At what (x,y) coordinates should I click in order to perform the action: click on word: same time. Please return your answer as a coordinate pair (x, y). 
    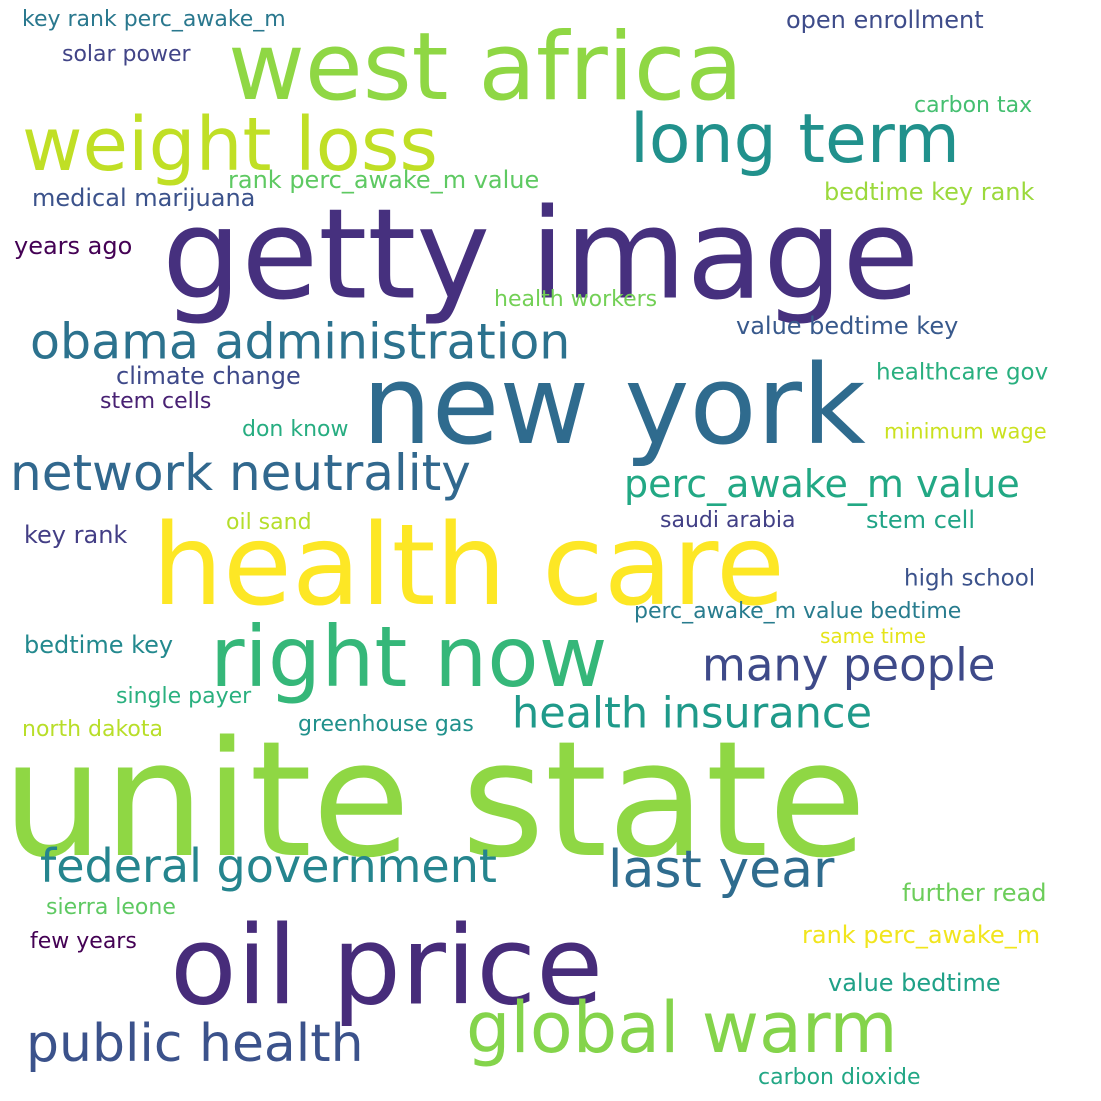
    Looking at the image, I should click on (873, 636).